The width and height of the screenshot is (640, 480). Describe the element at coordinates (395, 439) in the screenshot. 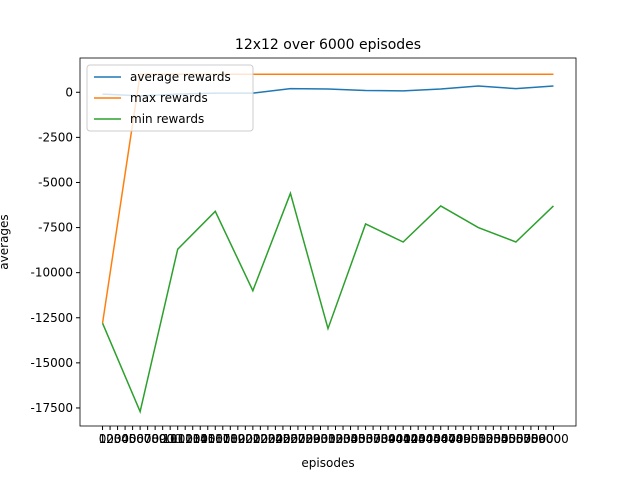

I see `x-tick-label: 3900` at that location.